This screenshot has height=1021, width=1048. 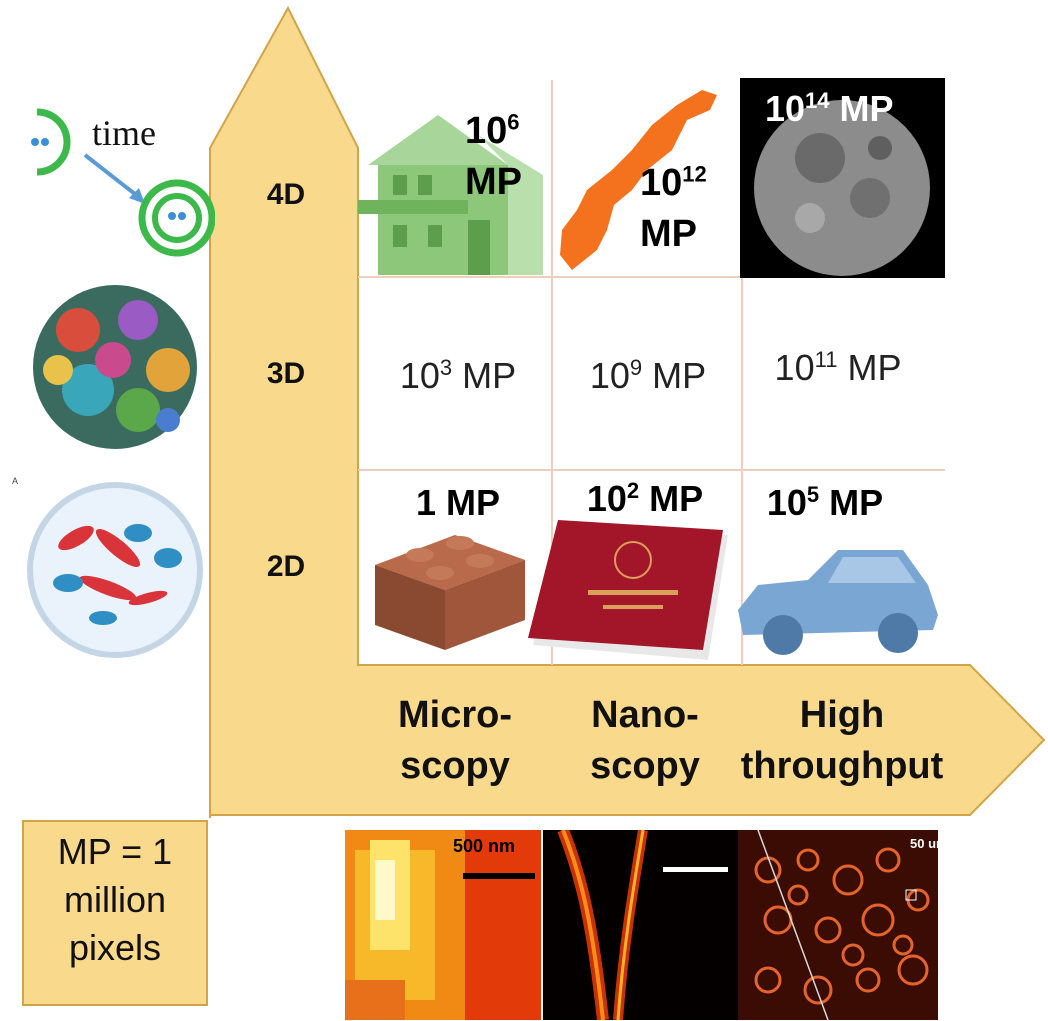 I want to click on legend-box: MP = 1 million pixels, so click(x=115, y=913).